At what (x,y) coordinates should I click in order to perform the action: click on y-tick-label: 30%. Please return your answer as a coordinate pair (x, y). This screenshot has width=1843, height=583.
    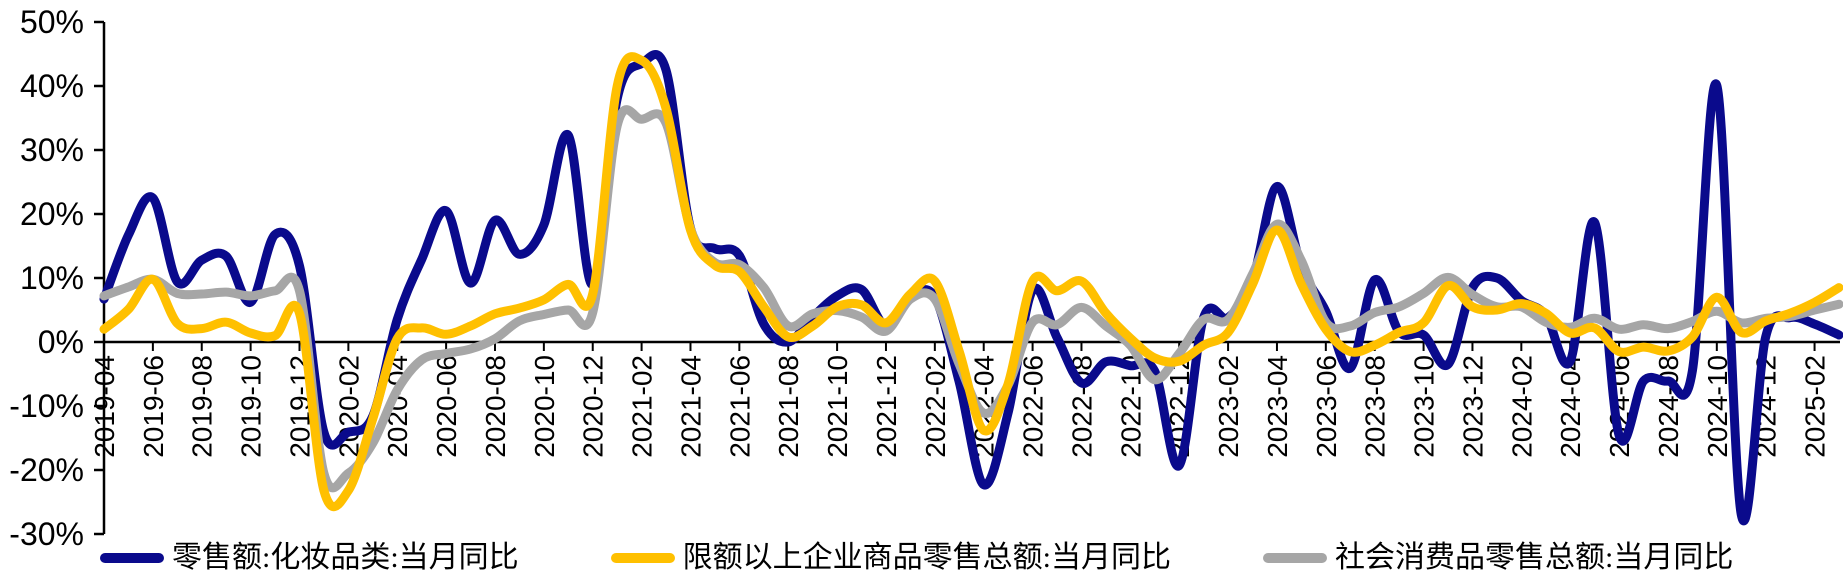
    Looking at the image, I should click on (52, 150).